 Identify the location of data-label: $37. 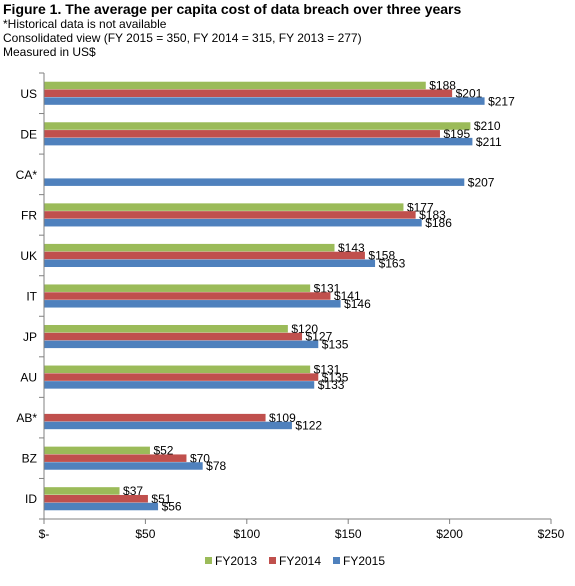
(133, 491).